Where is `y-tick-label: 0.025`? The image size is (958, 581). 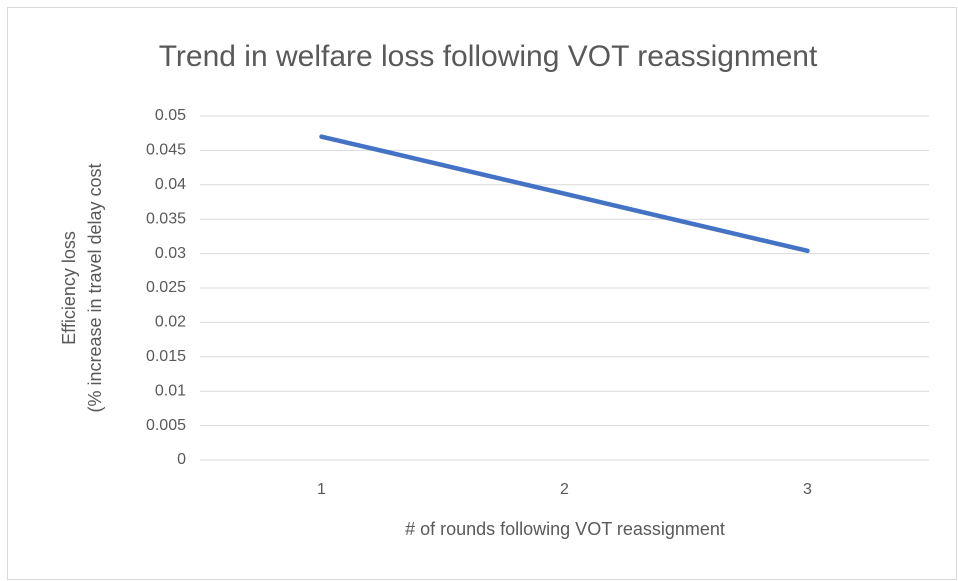 y-tick-label: 0.025 is located at coordinates (166, 287).